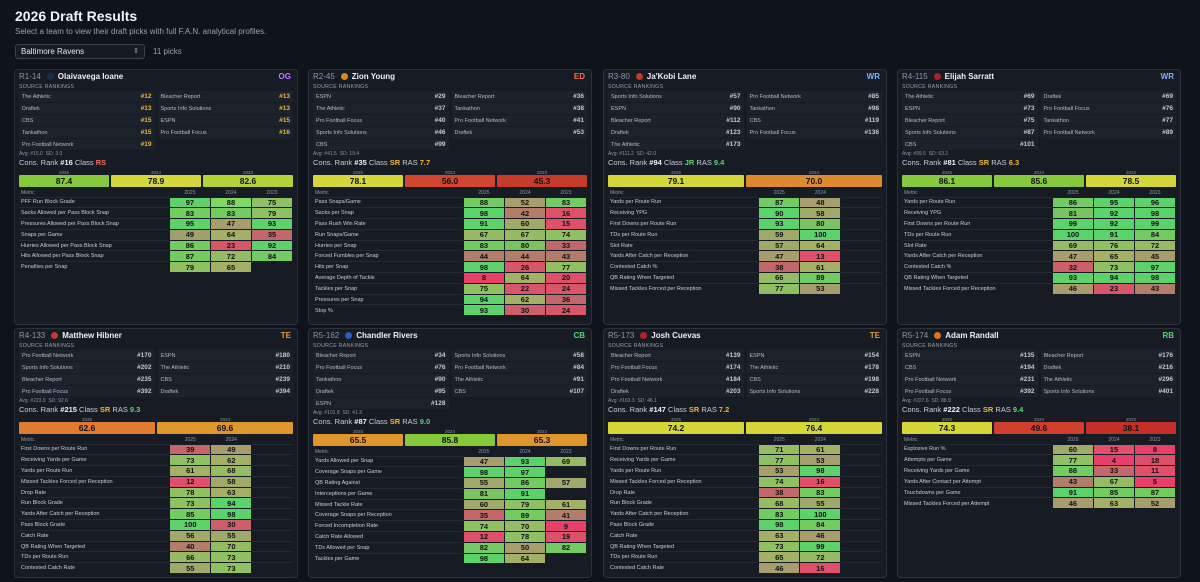  I want to click on metric-value: 94, so click(1113, 278).